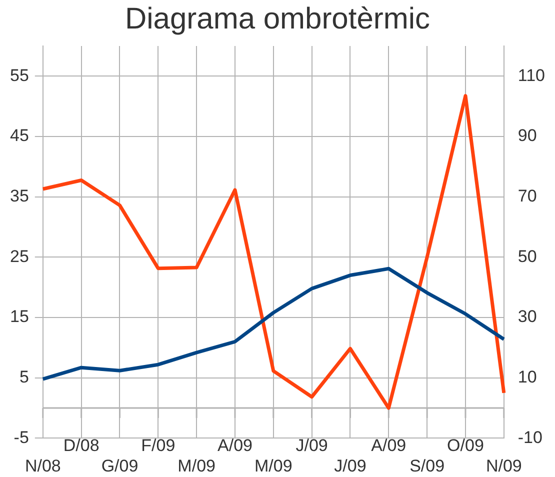 The image size is (555, 477). Describe the element at coordinates (24, 377) in the screenshot. I see `y-tick-label: 5` at that location.